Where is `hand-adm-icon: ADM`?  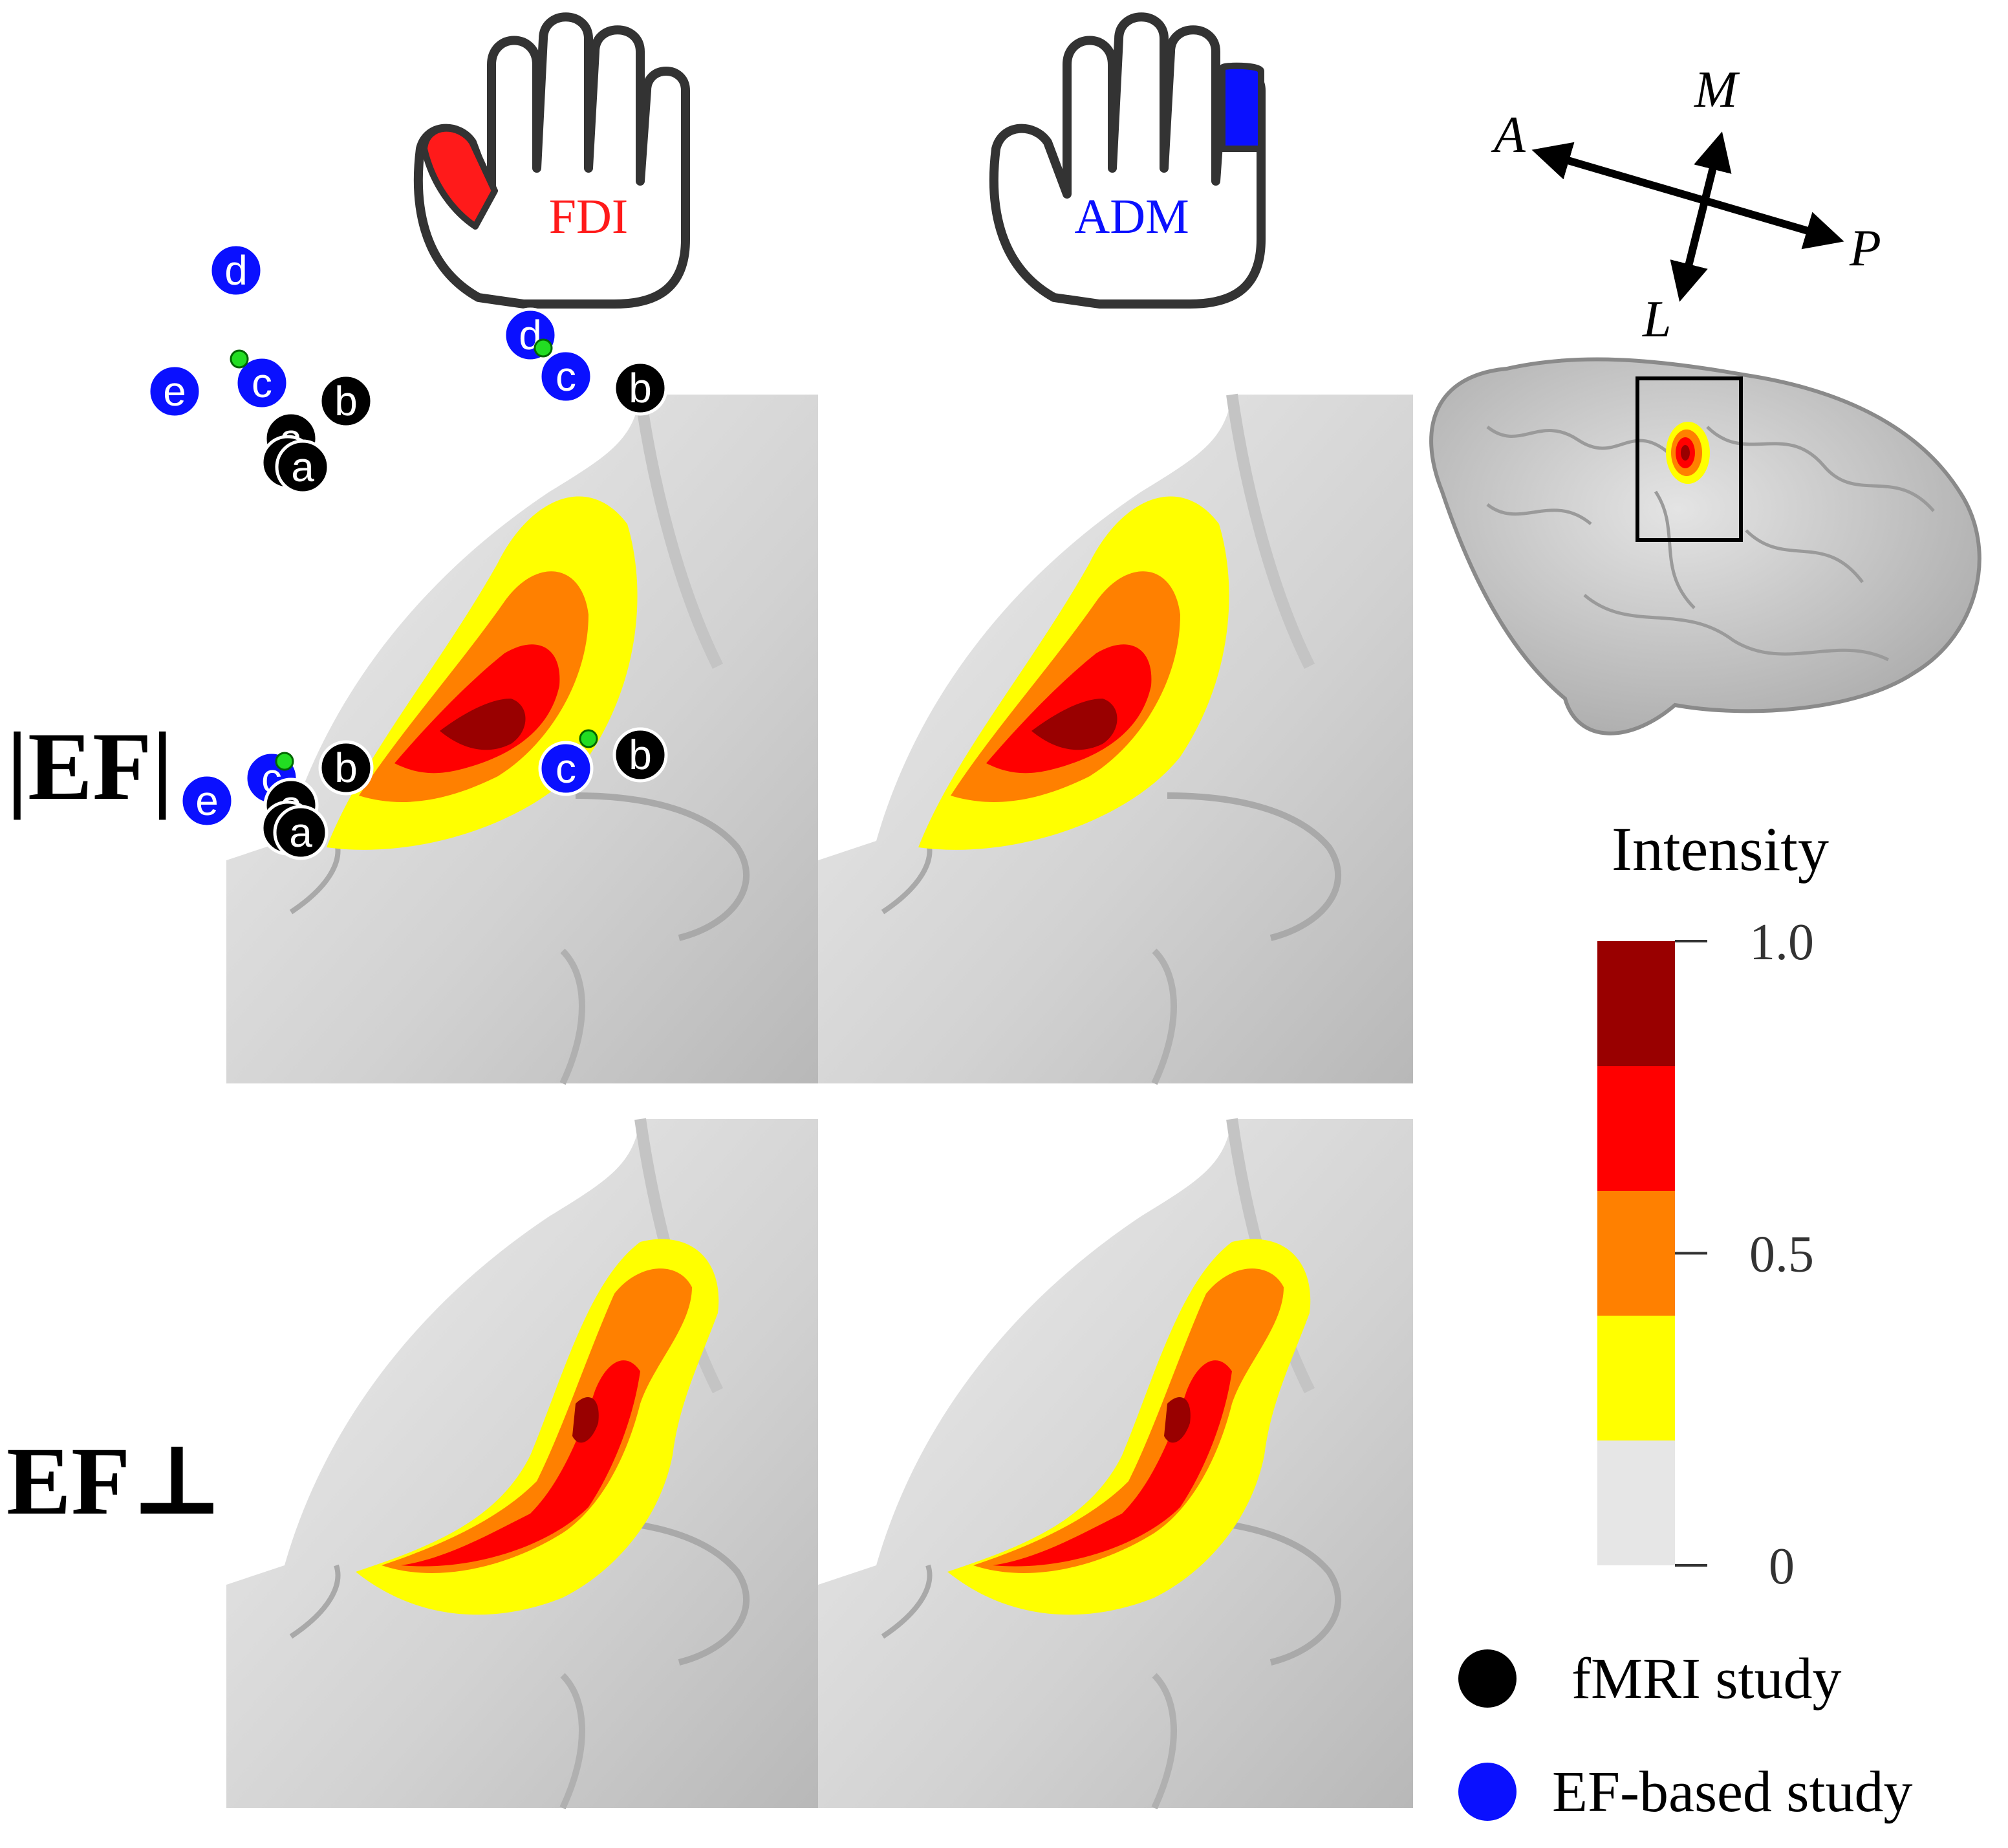 hand-adm-icon: ADM is located at coordinates (1127, 160).